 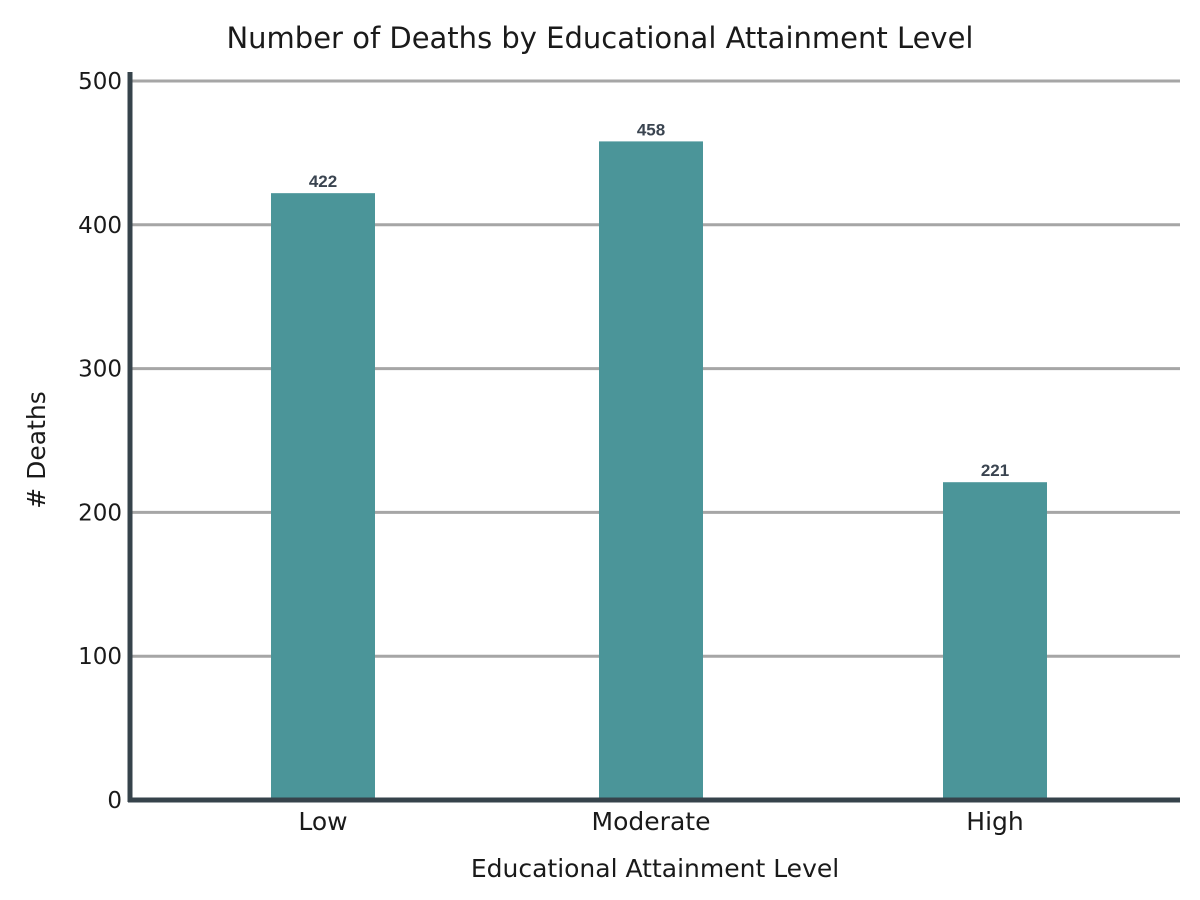 What do you see at coordinates (651, 129) in the screenshot?
I see `data-label-moderate: 458` at bounding box center [651, 129].